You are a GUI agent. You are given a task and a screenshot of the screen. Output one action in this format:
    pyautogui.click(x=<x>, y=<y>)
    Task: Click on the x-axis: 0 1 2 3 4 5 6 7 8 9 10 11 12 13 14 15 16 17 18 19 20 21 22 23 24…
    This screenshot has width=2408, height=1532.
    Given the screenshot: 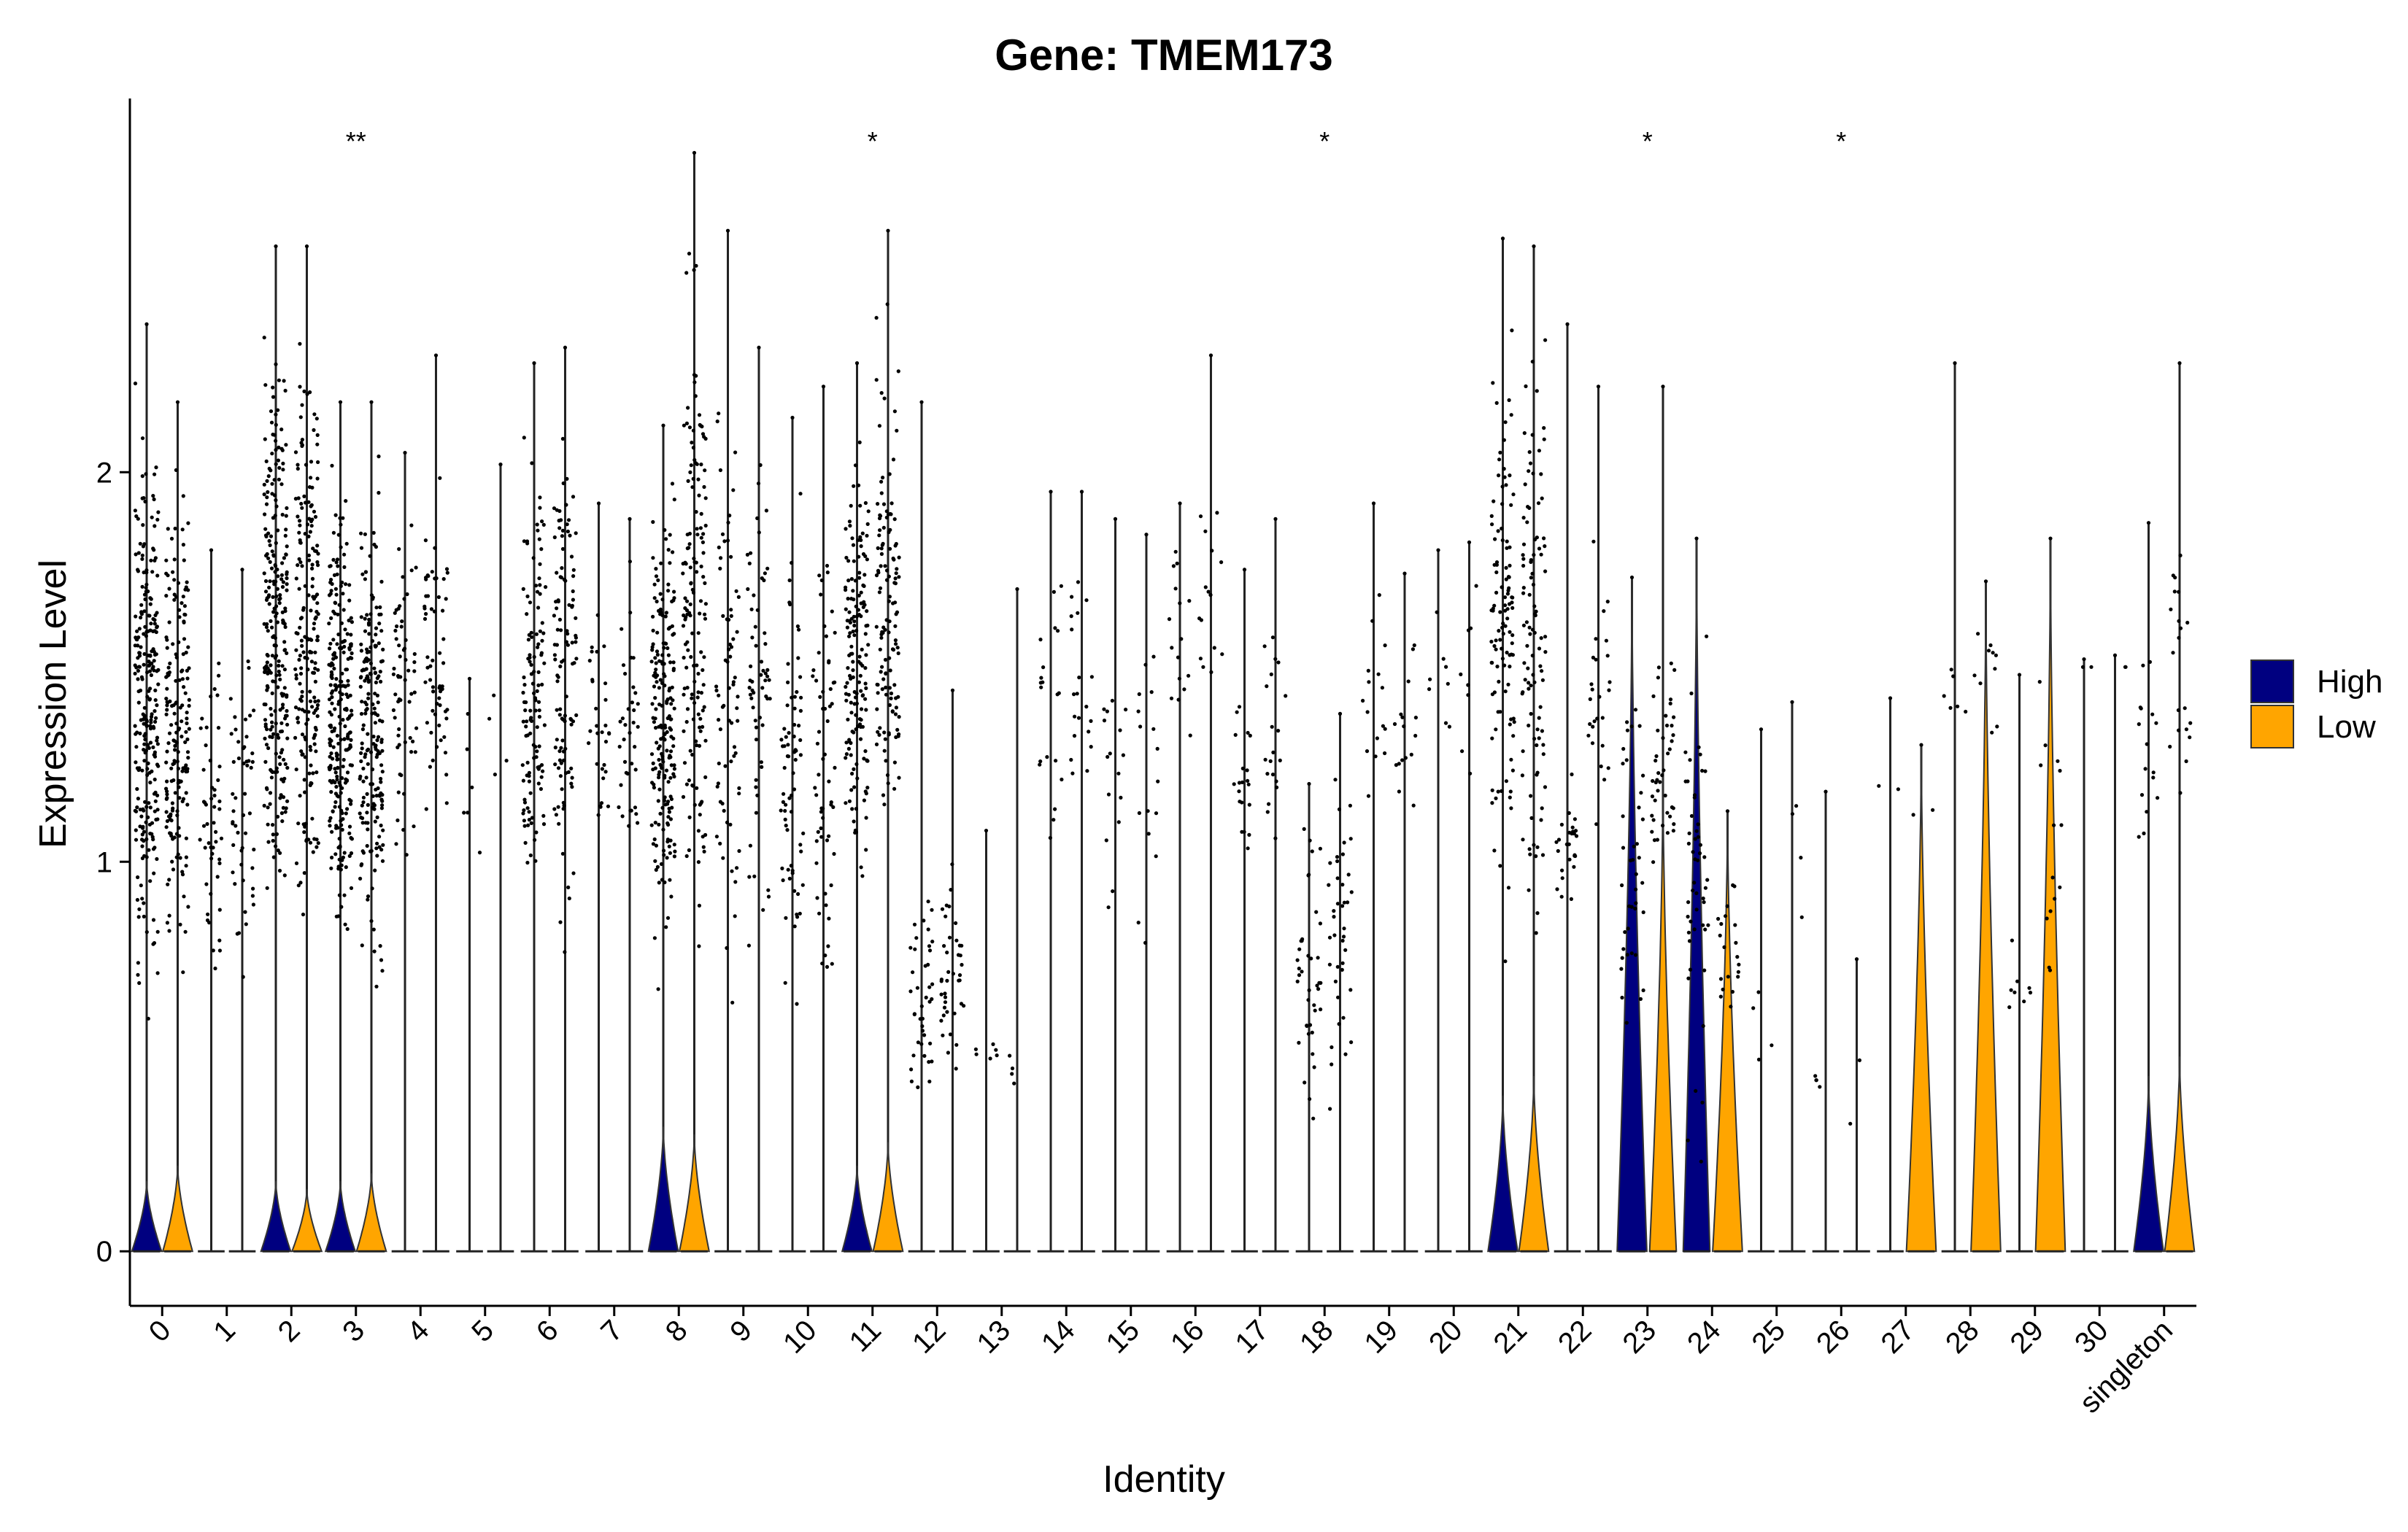 What is the action you would take?
    pyautogui.click(x=1163, y=1362)
    